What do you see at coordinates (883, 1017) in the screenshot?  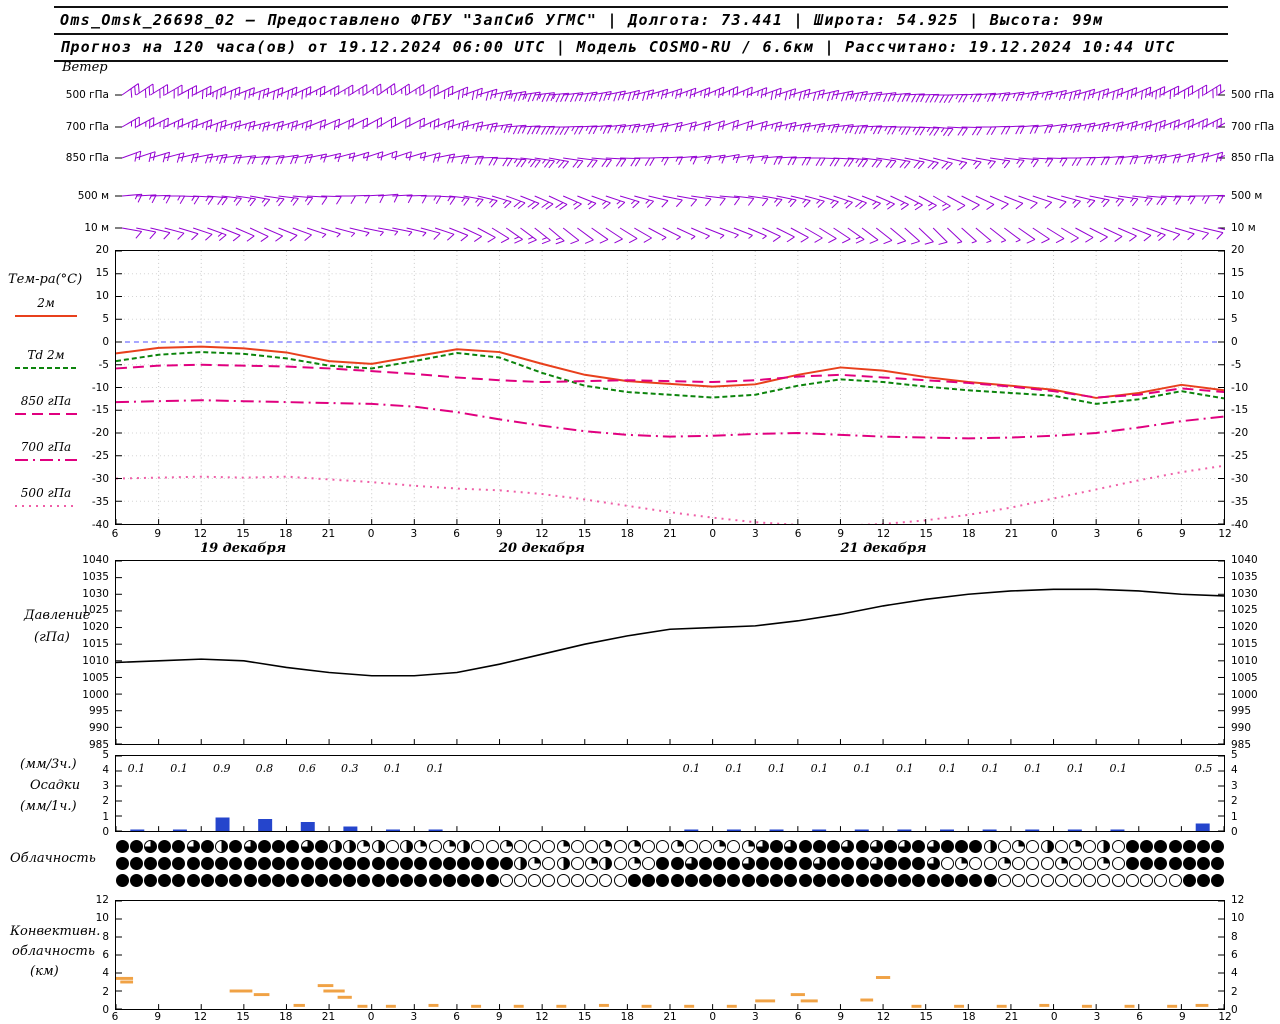 I see `hour-label-bottom: 12` at bounding box center [883, 1017].